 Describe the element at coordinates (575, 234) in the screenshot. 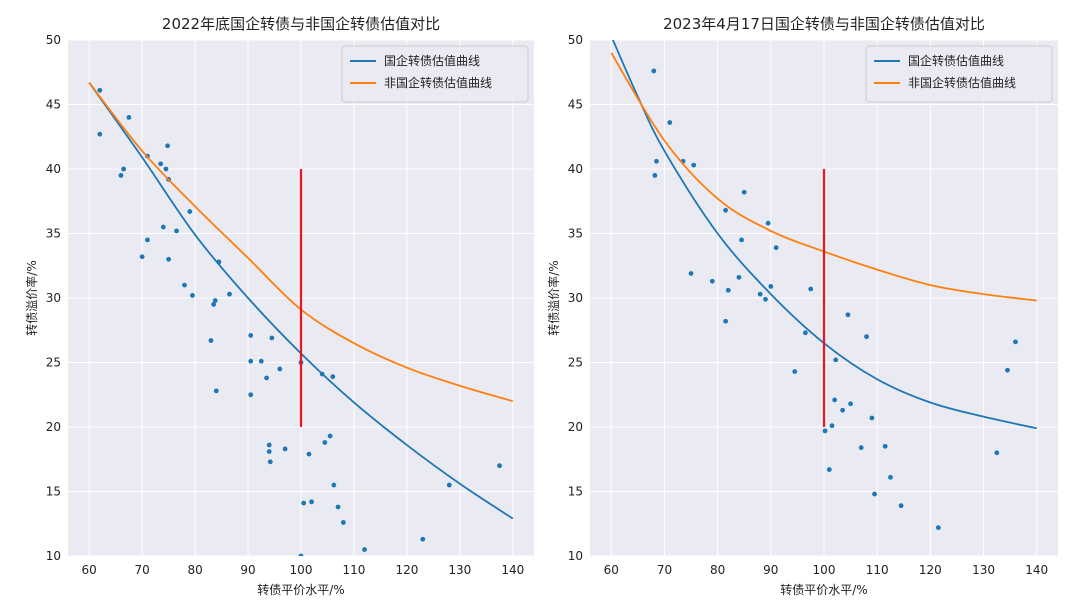

I see `y-tick-label: 35` at that location.